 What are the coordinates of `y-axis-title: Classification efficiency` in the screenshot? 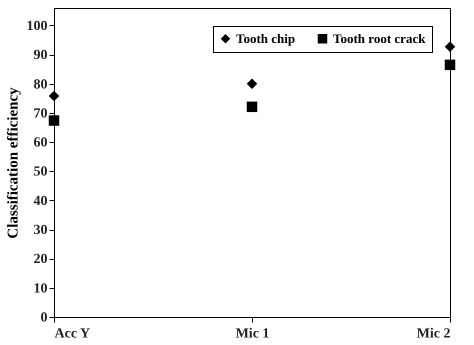 It's located at (14, 162).